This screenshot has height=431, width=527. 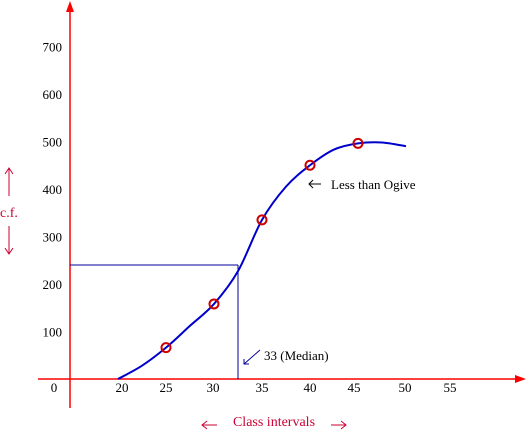 What do you see at coordinates (213, 387) in the screenshot?
I see `x-tick-label: 30` at bounding box center [213, 387].